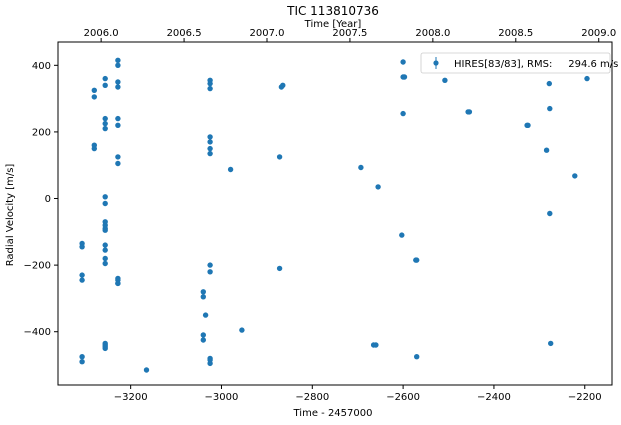 This screenshot has width=621, height=425. Describe the element at coordinates (332, 11) in the screenshot. I see `chart-title: TIC 113810736` at that location.